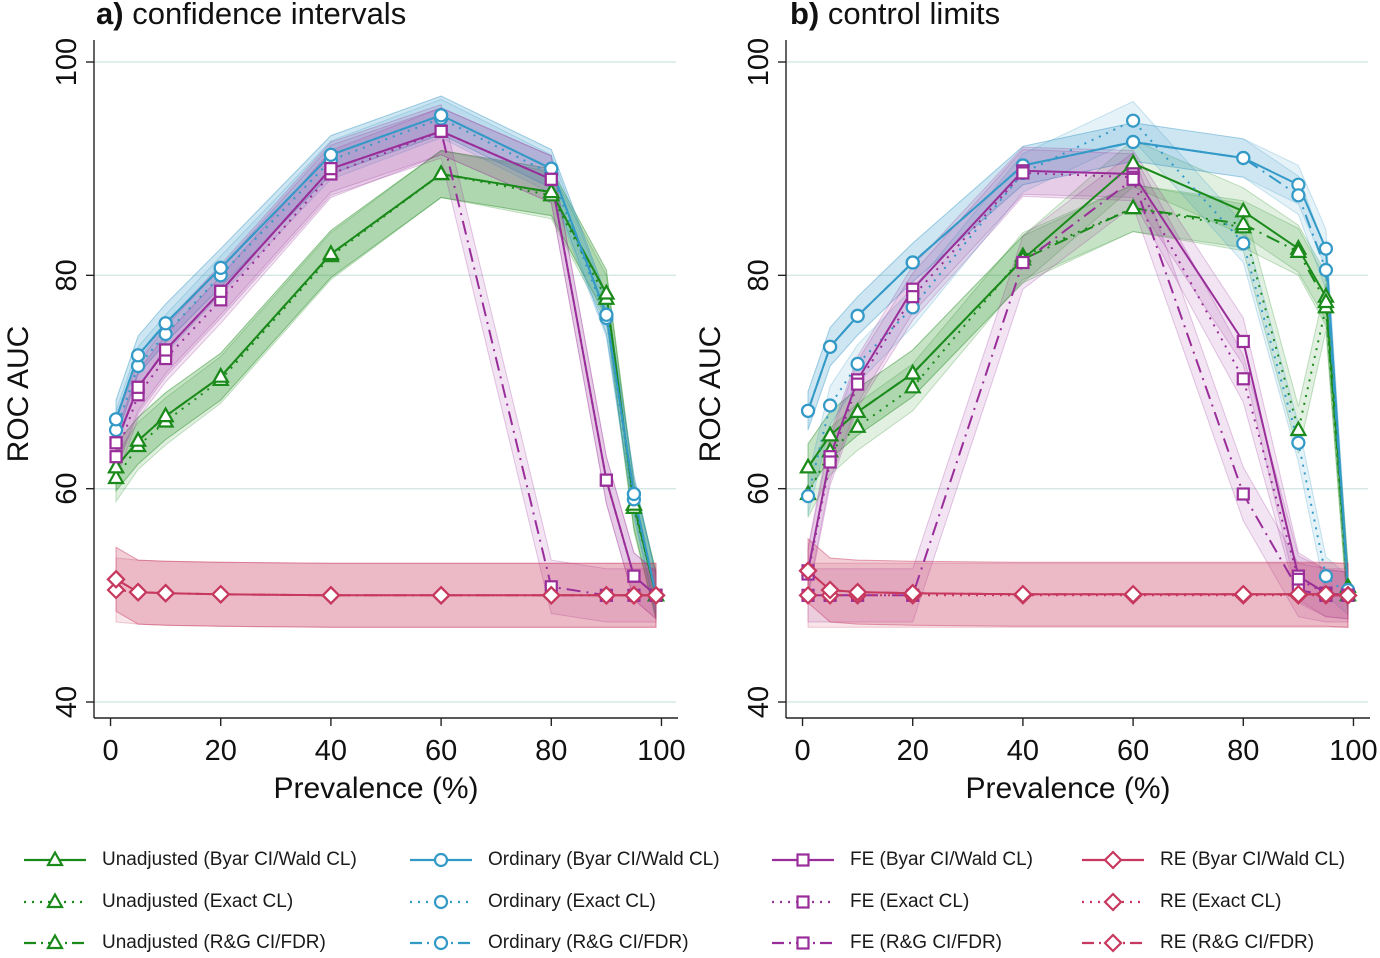 This screenshot has width=1380, height=958. I want to click on legend-item: Ordinary (R&G CI/FDR), so click(548, 943).